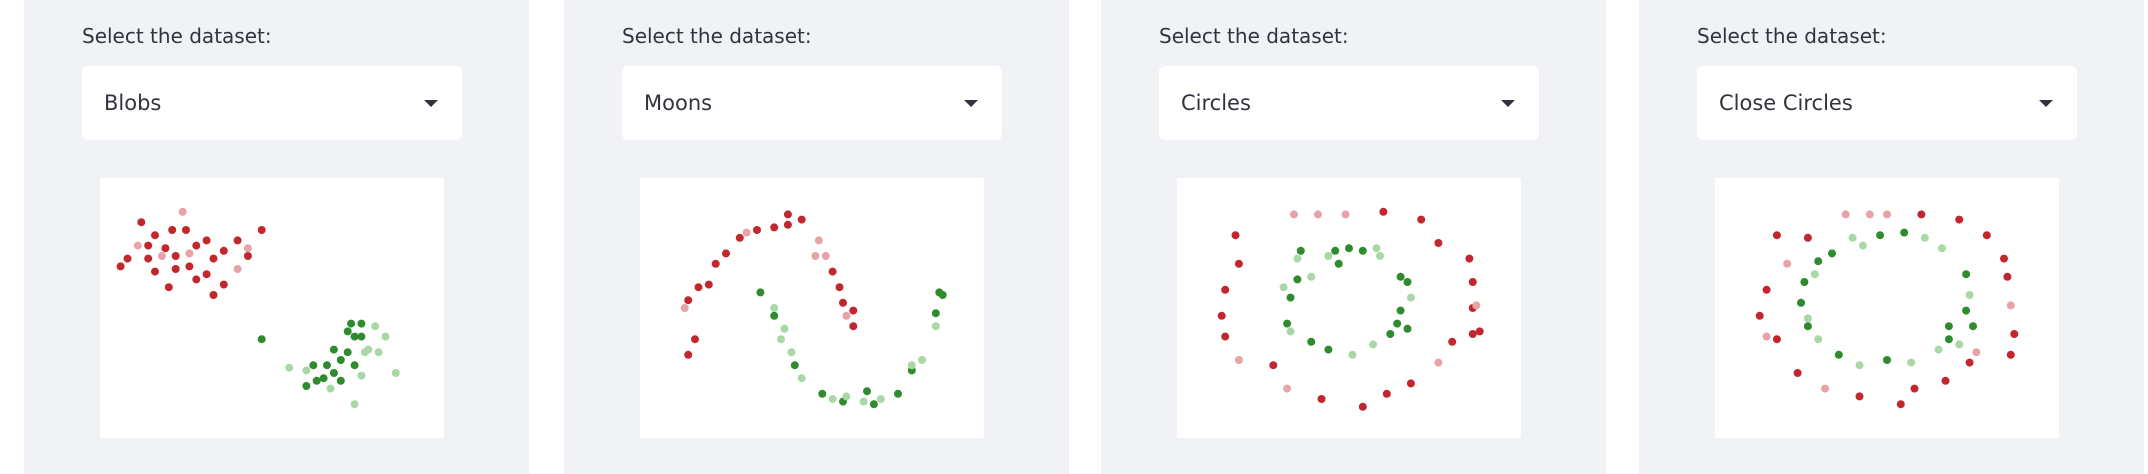 This screenshot has height=474, width=2148. Describe the element at coordinates (678, 103) in the screenshot. I see `dataset-select-value: Moons` at that location.